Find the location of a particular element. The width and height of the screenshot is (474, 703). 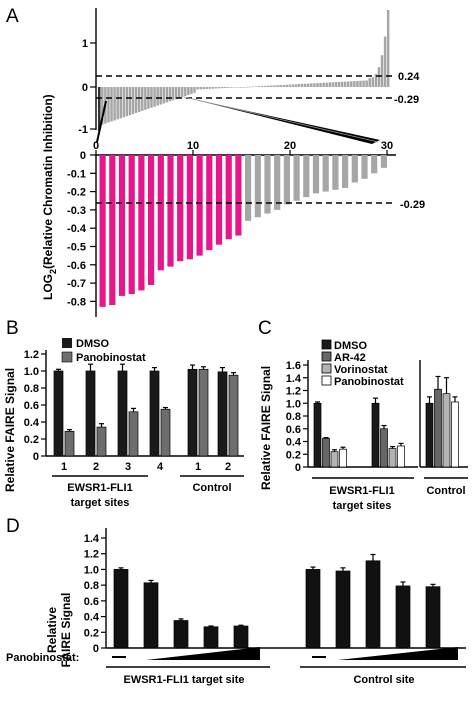

panel-d-ytick-label: 1.0 is located at coordinates (91, 570).